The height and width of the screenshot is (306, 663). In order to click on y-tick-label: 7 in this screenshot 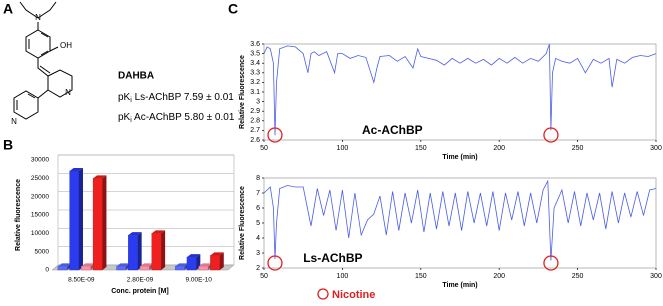, I will do `click(258, 193)`.